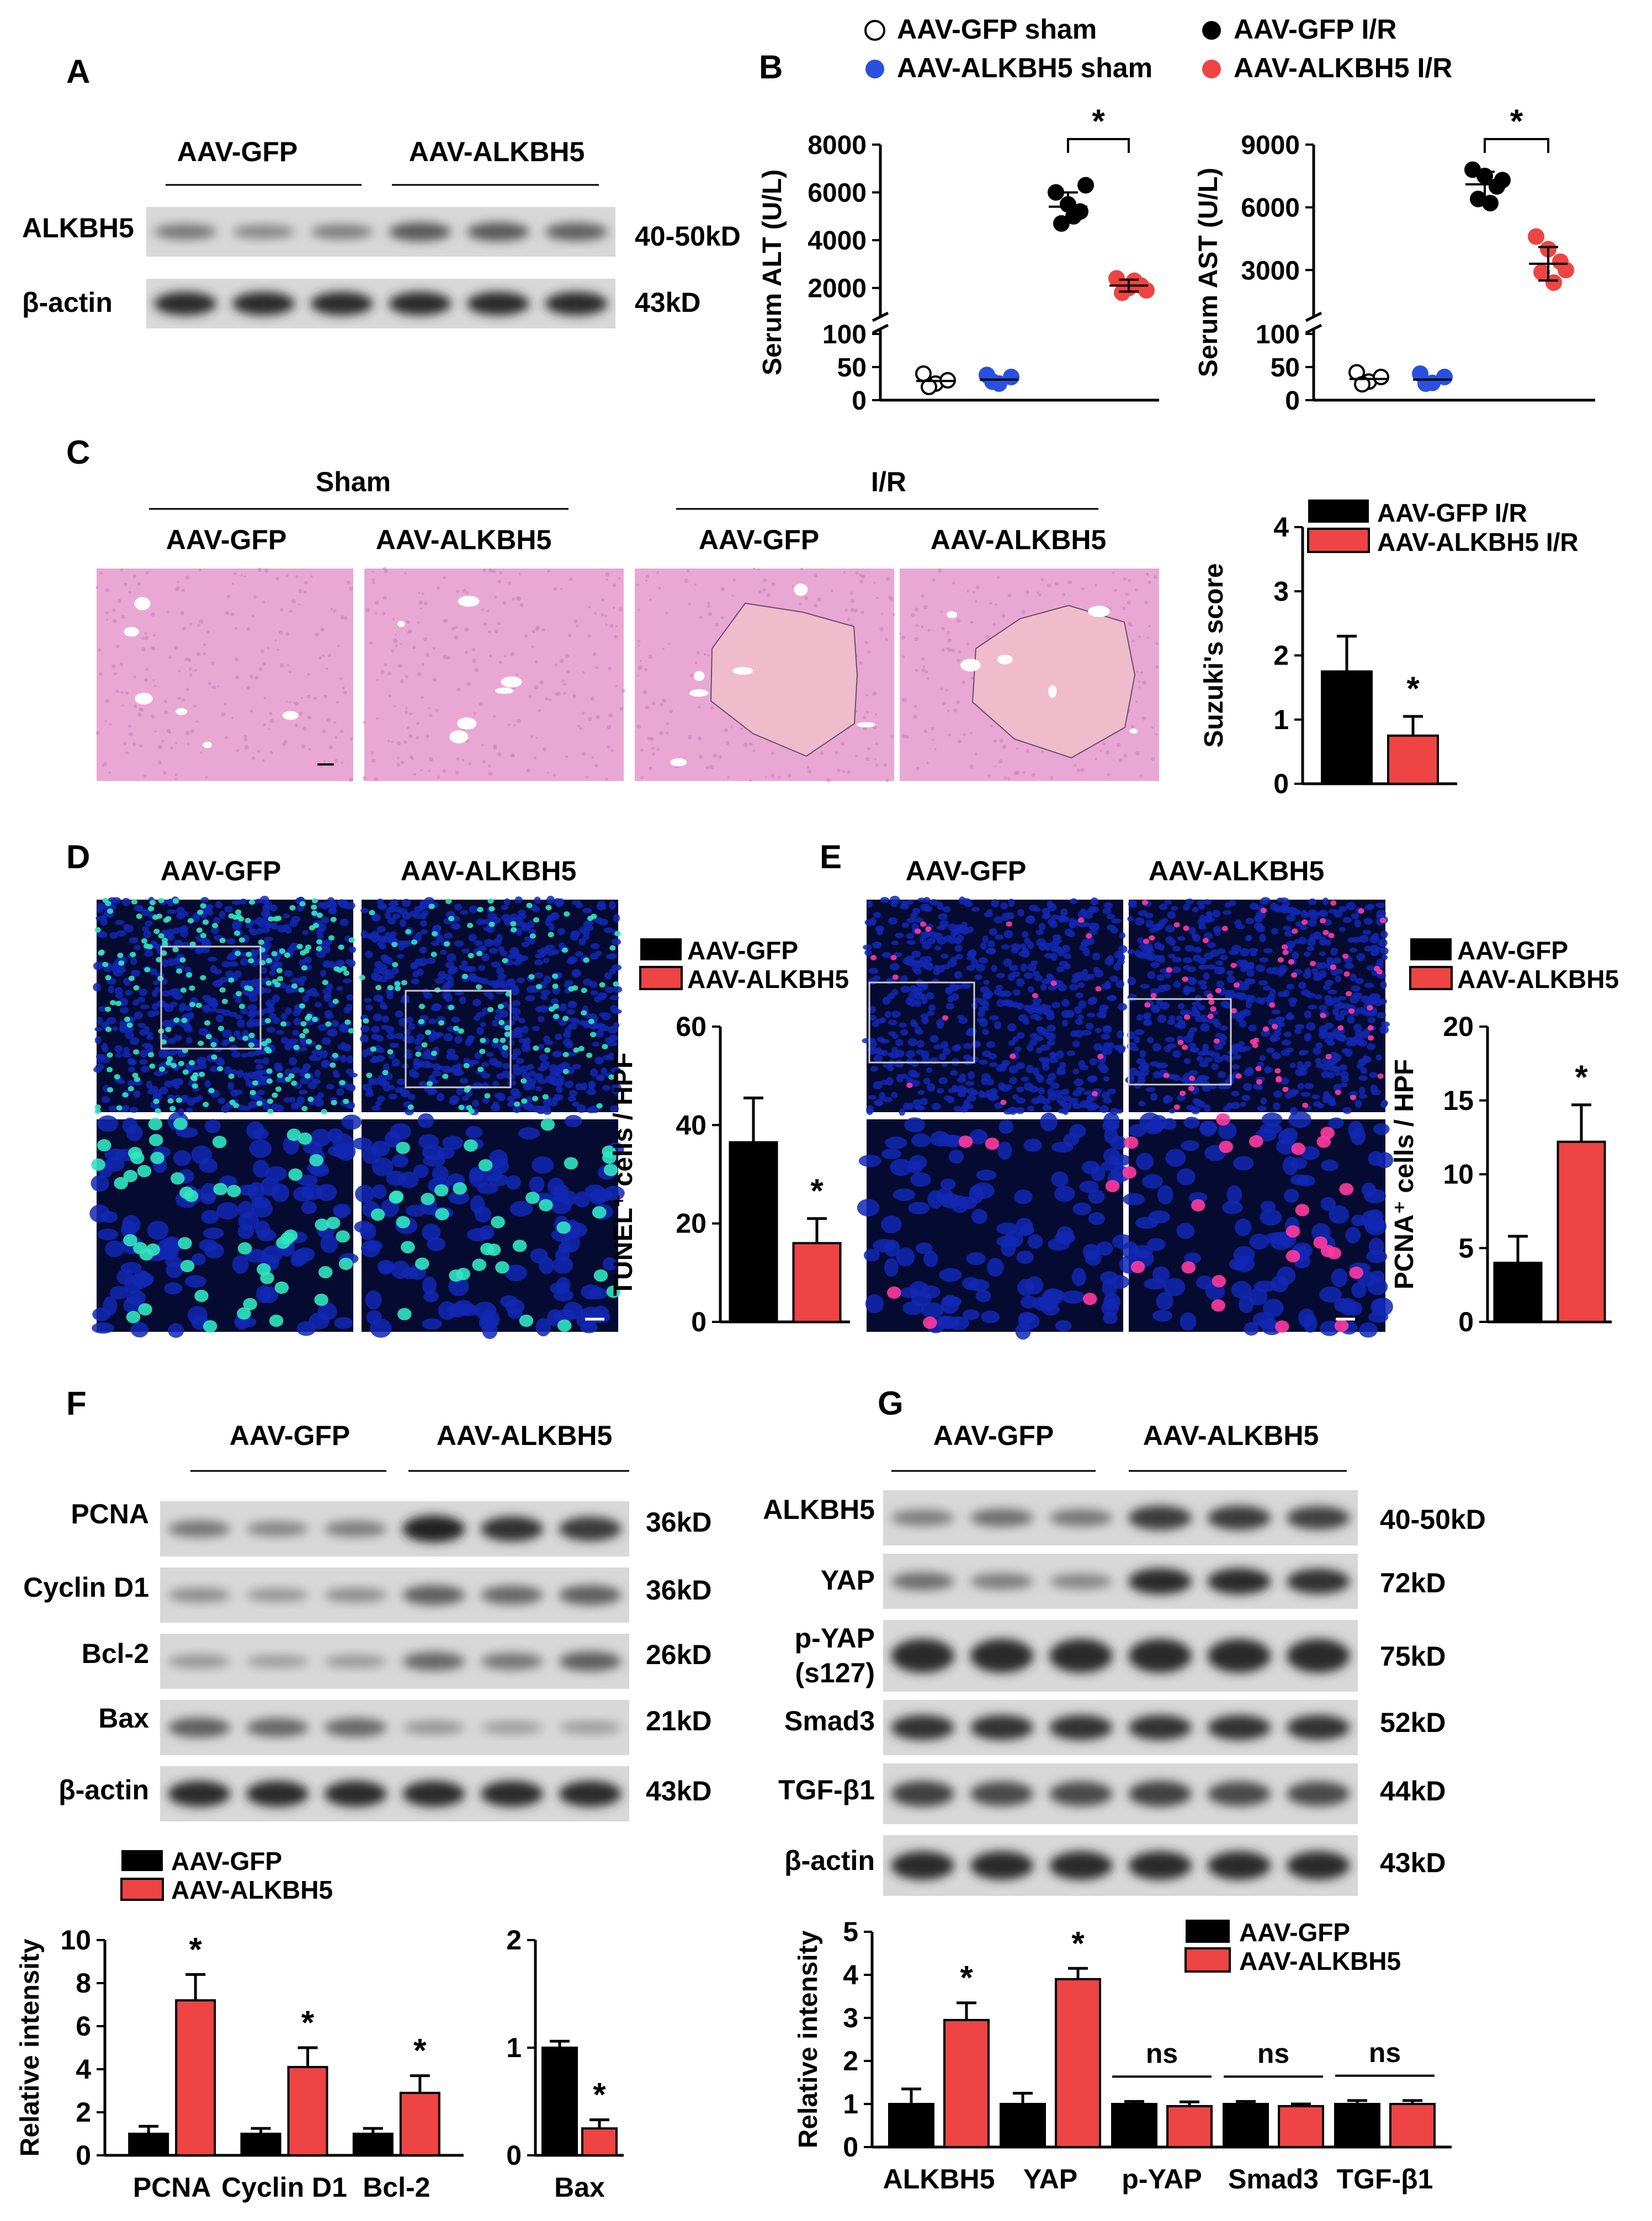 Image resolution: width=1652 pixels, height=2221 pixels. I want to click on y-axis-label: Serum ALT (U/L), so click(773, 272).